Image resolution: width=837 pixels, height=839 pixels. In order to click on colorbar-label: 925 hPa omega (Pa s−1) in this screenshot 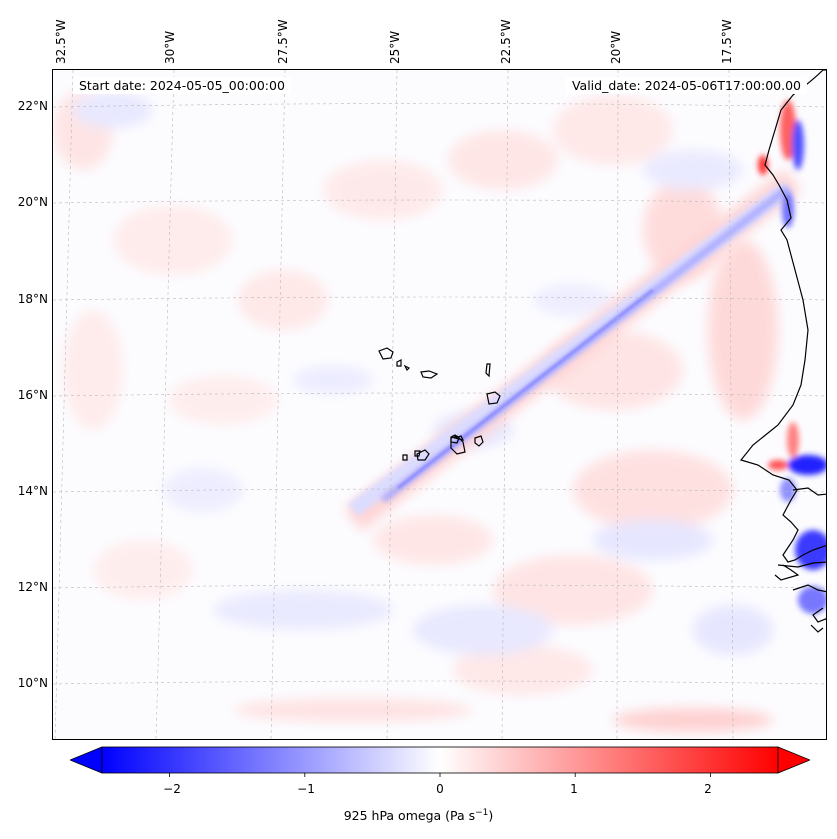, I will do `click(418, 816)`.